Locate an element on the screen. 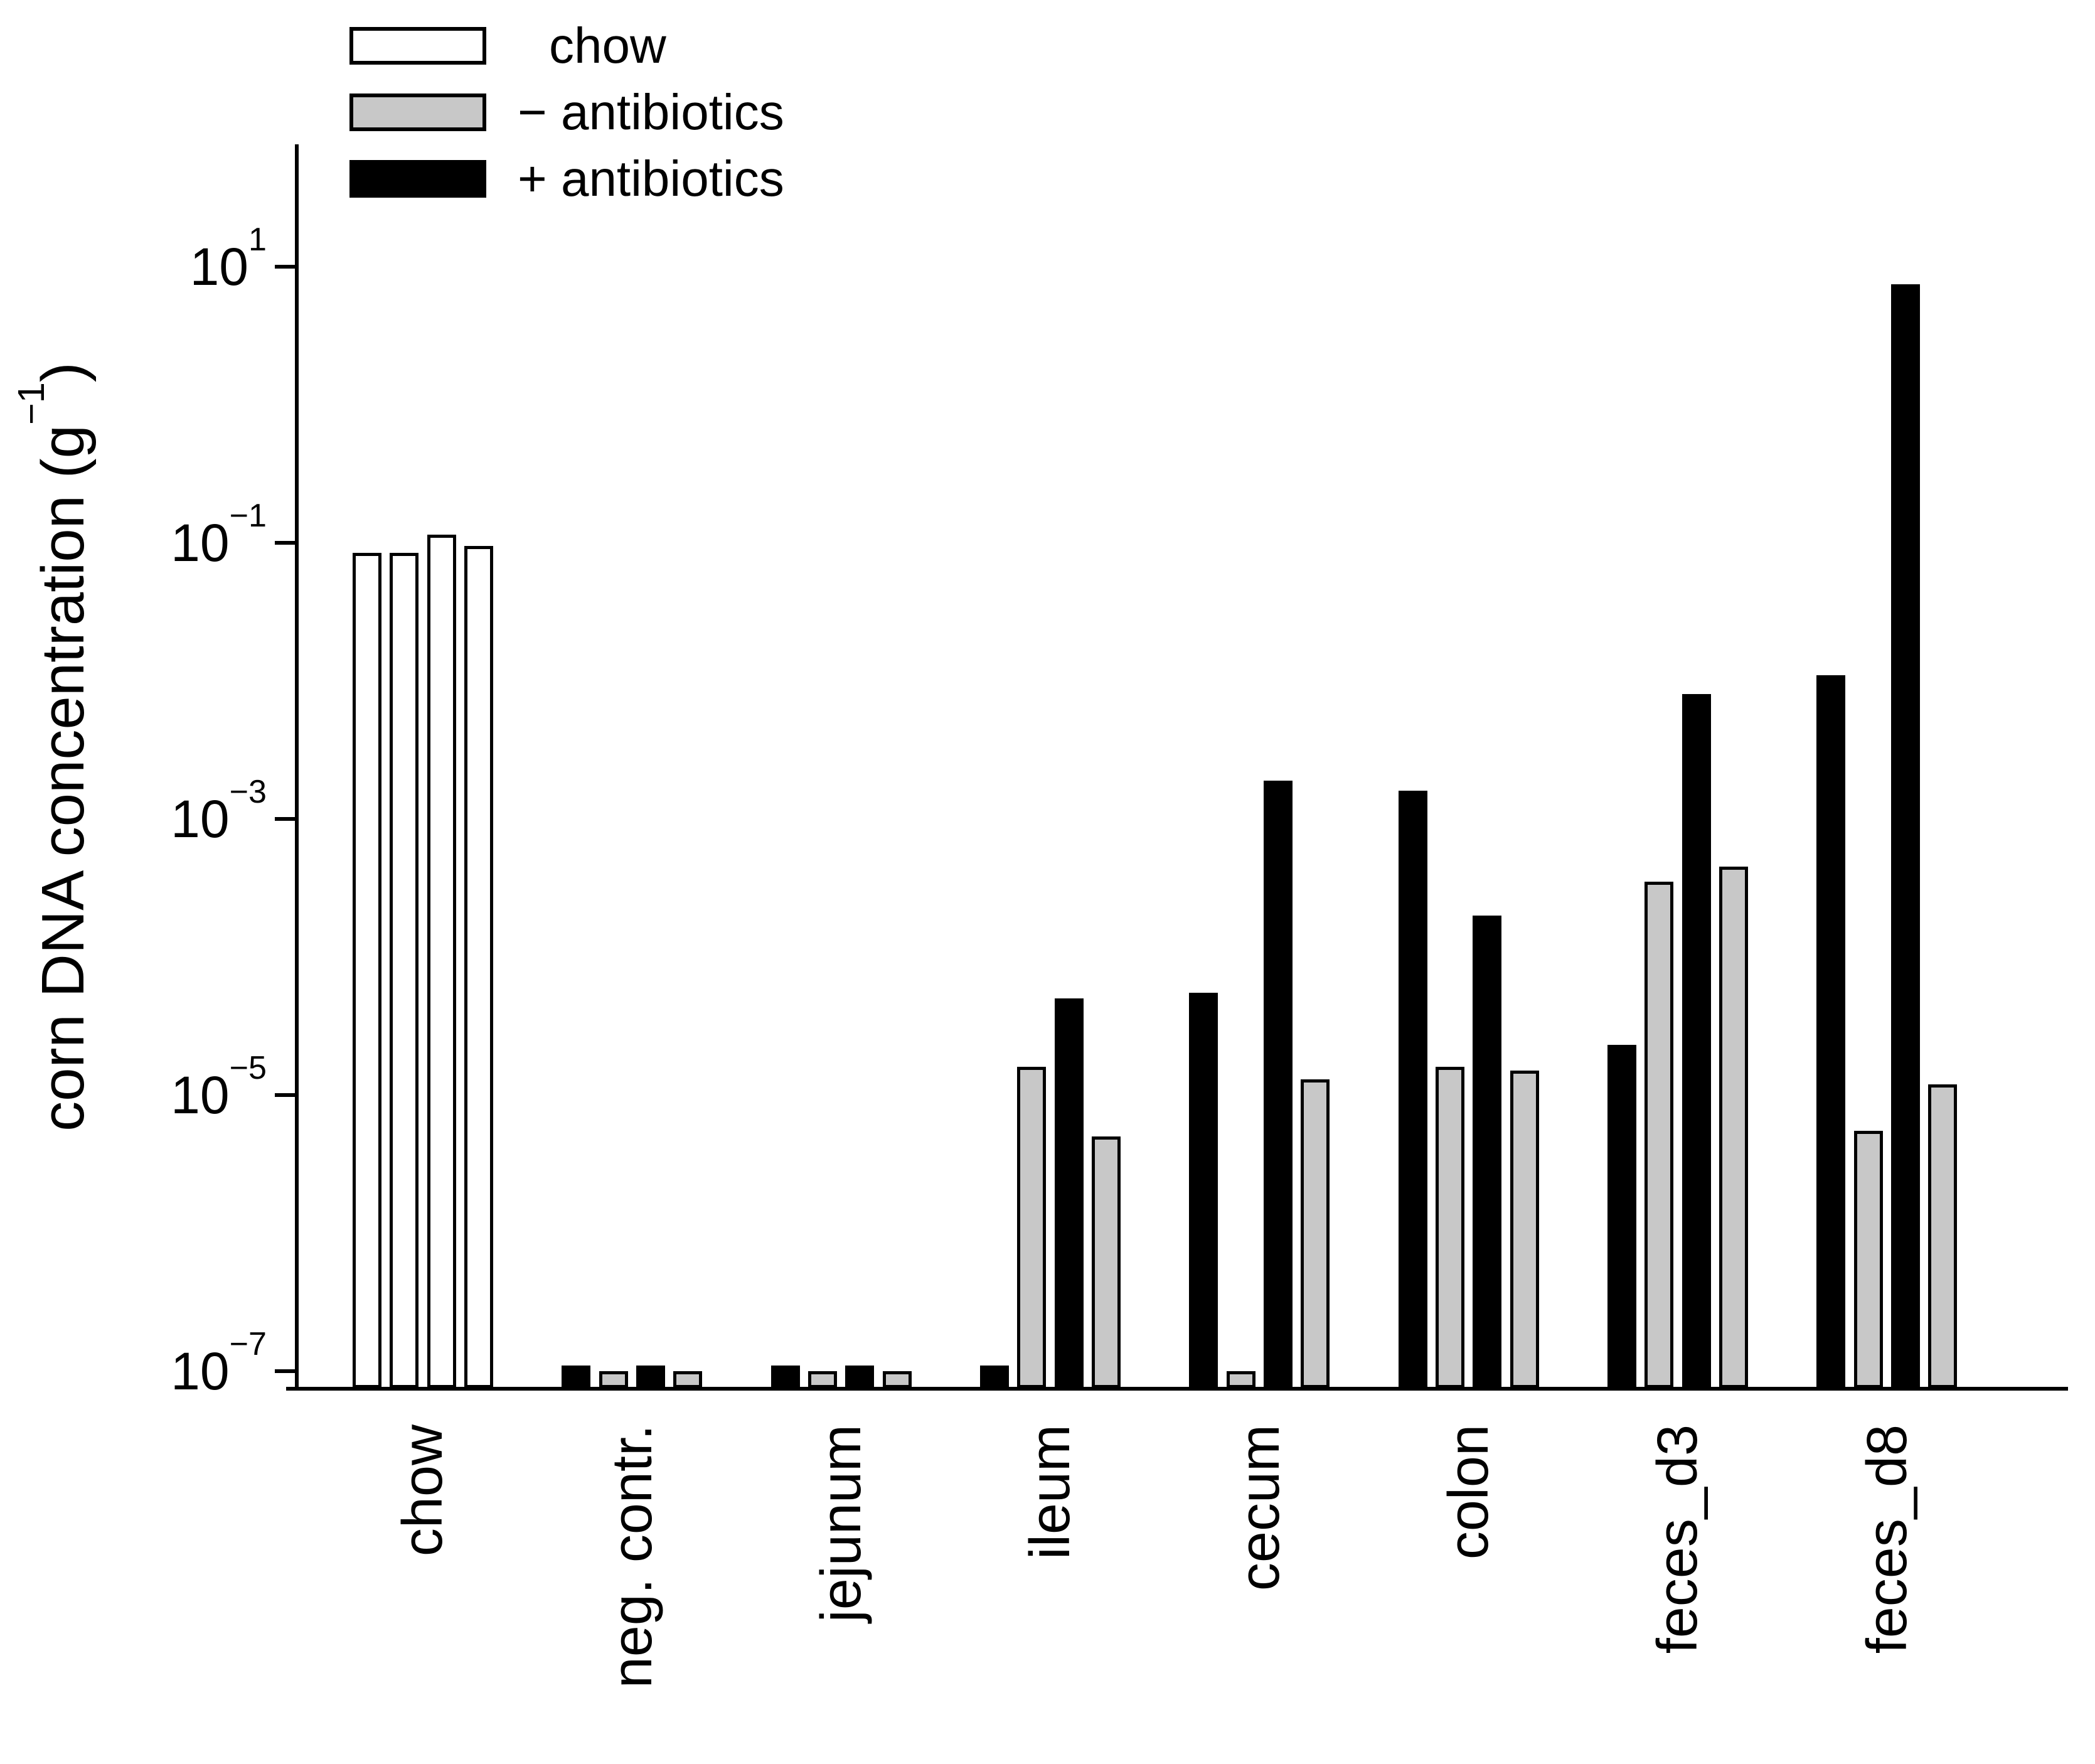 This screenshot has width=2095, height=1764. x-axis-label-feces-d8: feces_d8 is located at coordinates (1887, 1539).